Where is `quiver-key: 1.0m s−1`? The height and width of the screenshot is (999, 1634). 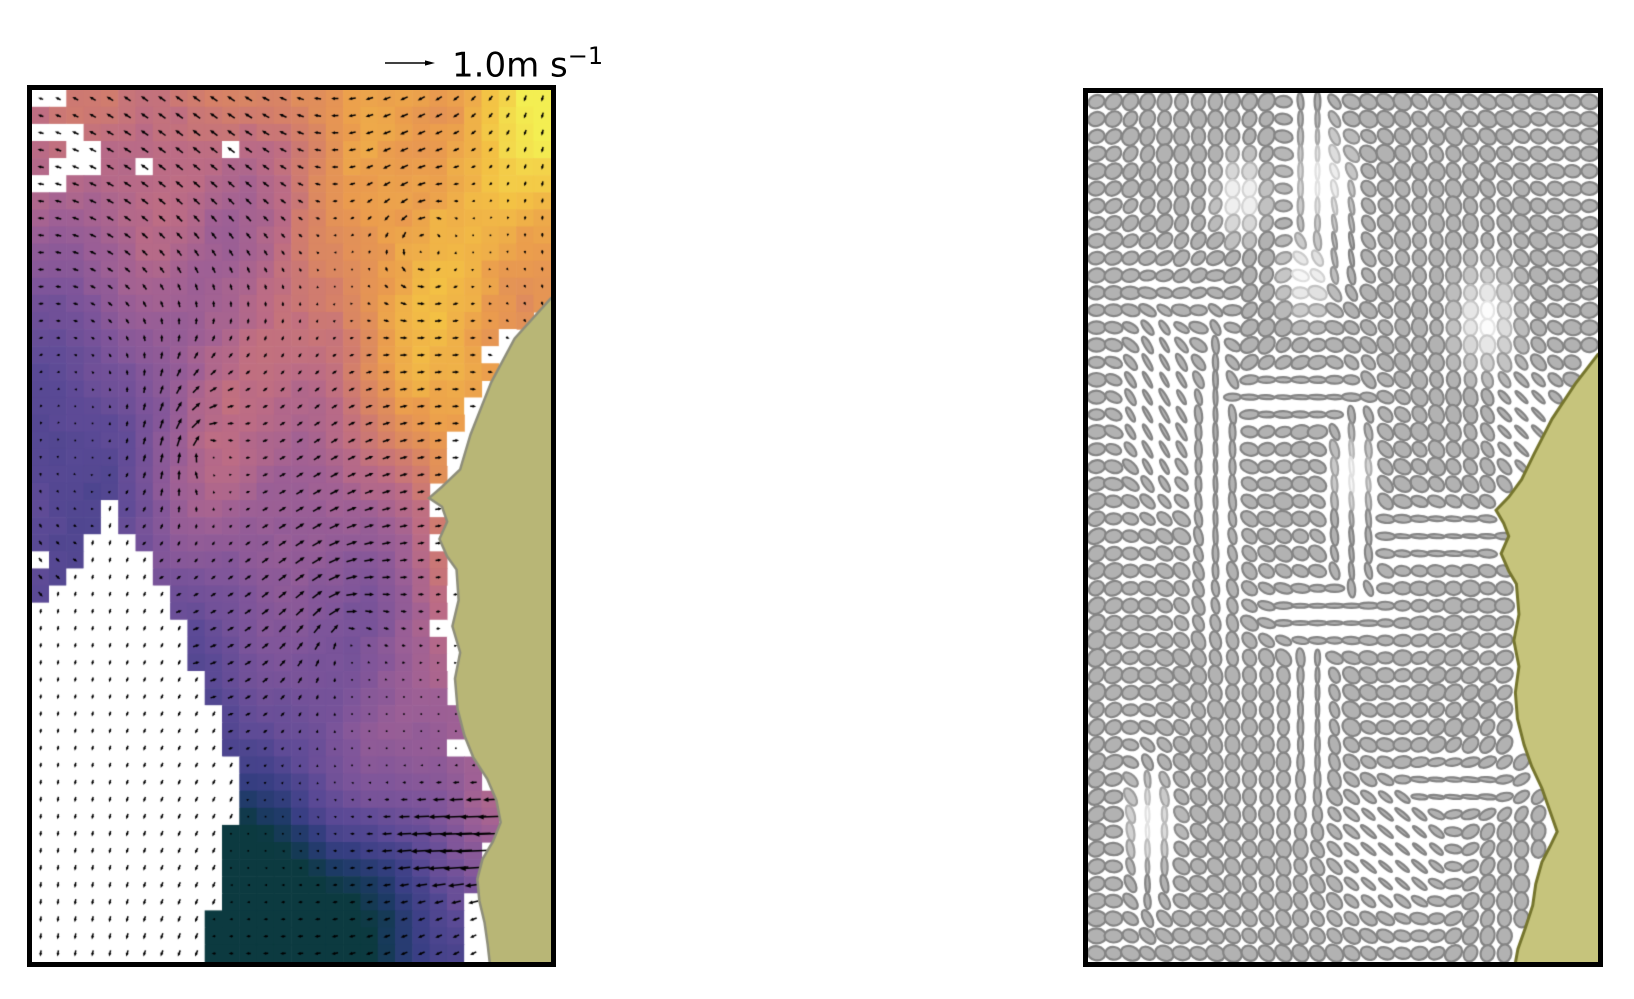 quiver-key: 1.0m s−1 is located at coordinates (493, 63).